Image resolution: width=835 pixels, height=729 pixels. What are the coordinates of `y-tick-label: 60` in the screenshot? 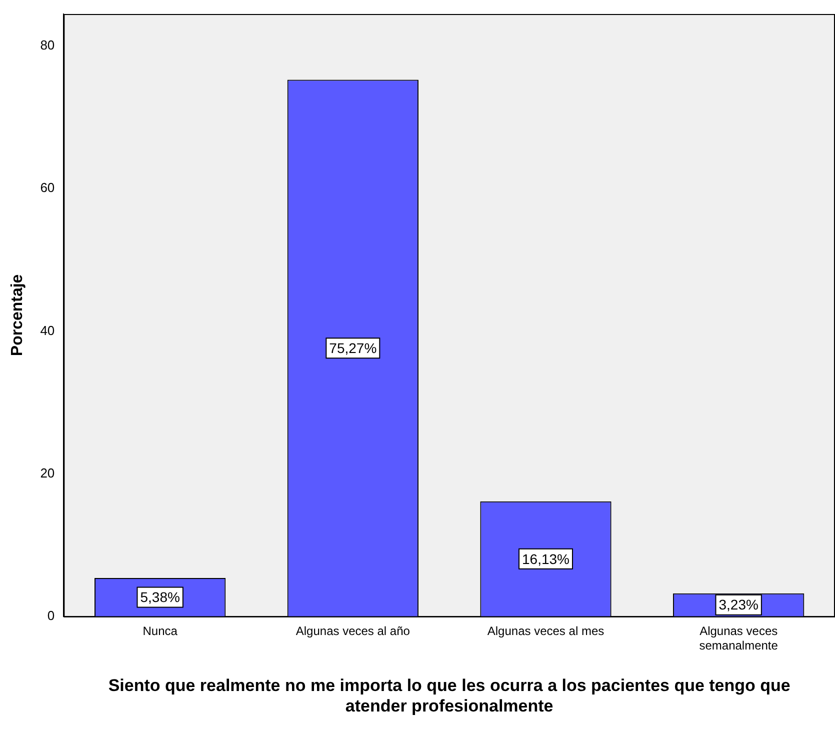 It's located at (47, 188).